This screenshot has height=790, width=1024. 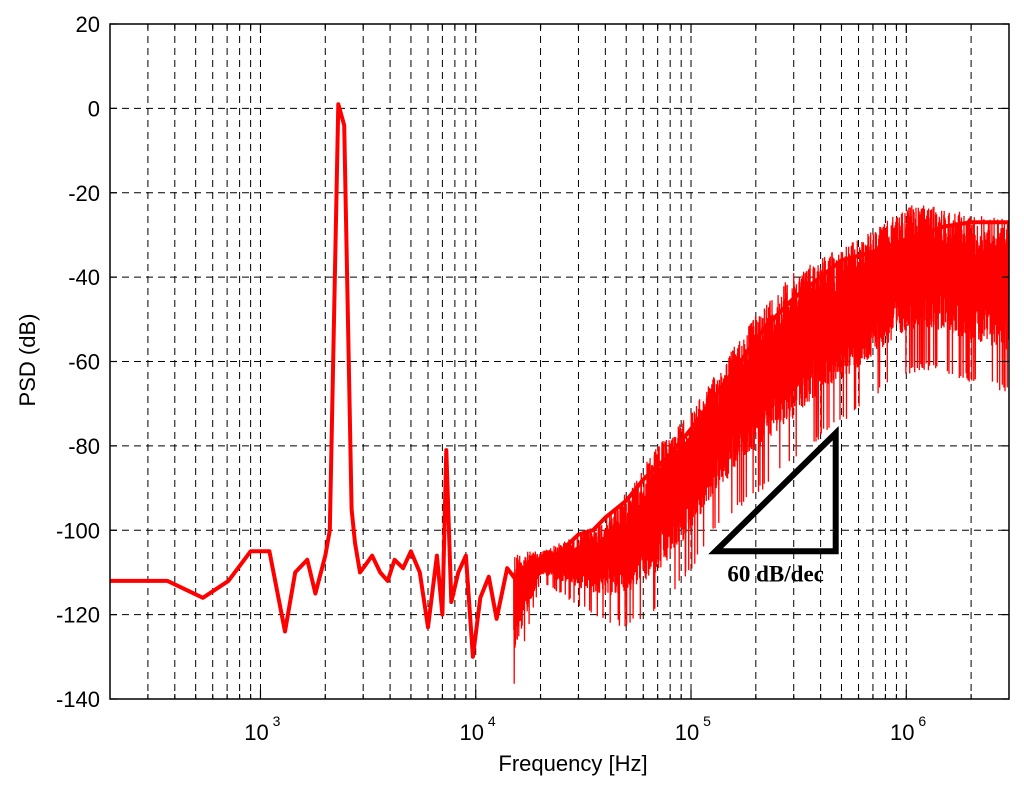 What do you see at coordinates (78, 530) in the screenshot?
I see `y-tick-label: -100` at bounding box center [78, 530].